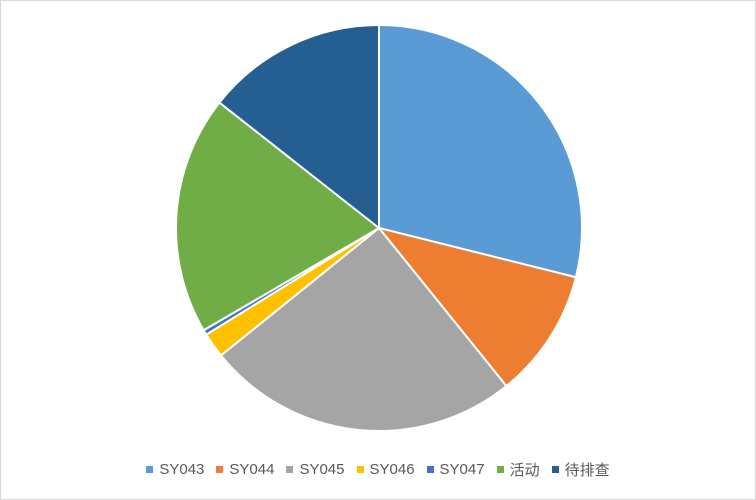 The width and height of the screenshot is (756, 500). I want to click on legend-label: SY045, so click(322, 469).